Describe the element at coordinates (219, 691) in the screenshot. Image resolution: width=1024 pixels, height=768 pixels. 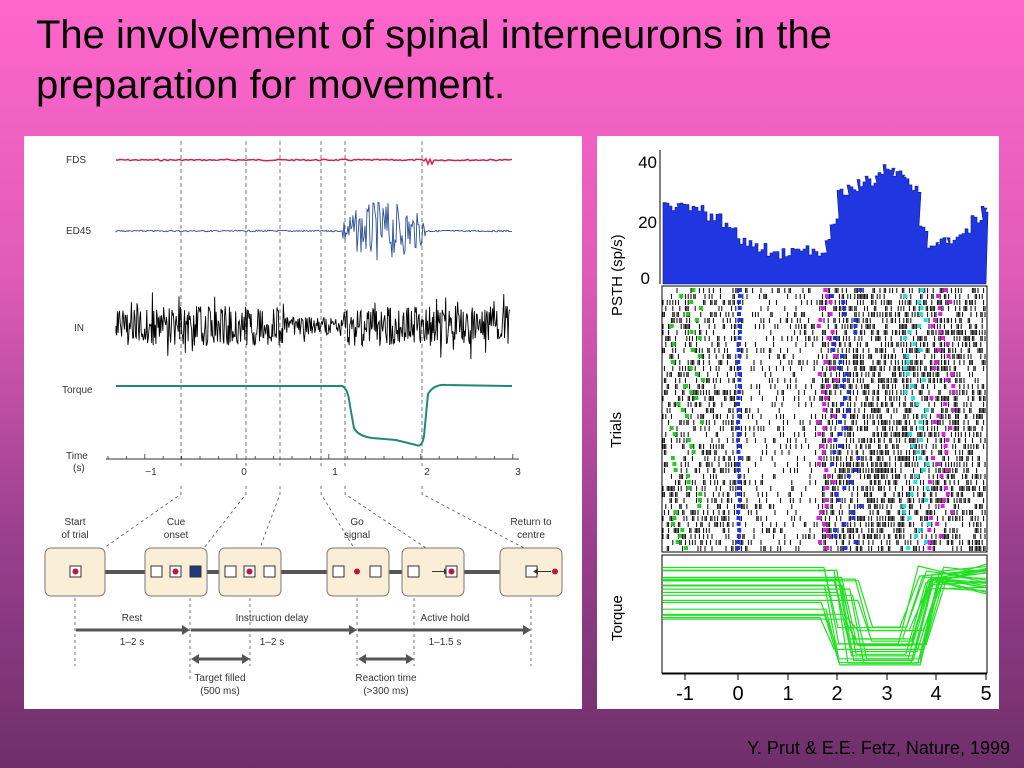
I see `target-filled-label-2: (500 ms)` at that location.